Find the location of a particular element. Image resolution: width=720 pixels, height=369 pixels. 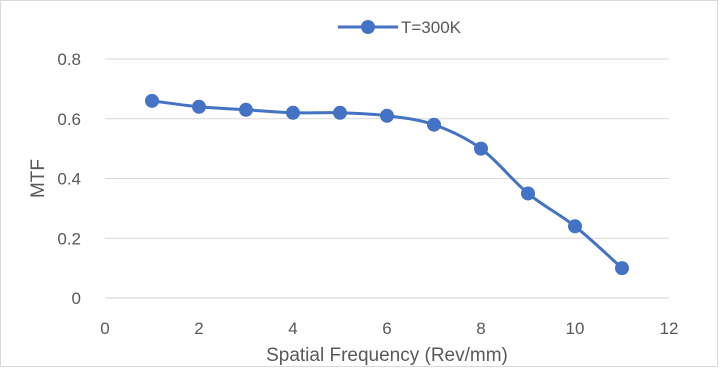

legend-marker-swatch is located at coordinates (368, 27).